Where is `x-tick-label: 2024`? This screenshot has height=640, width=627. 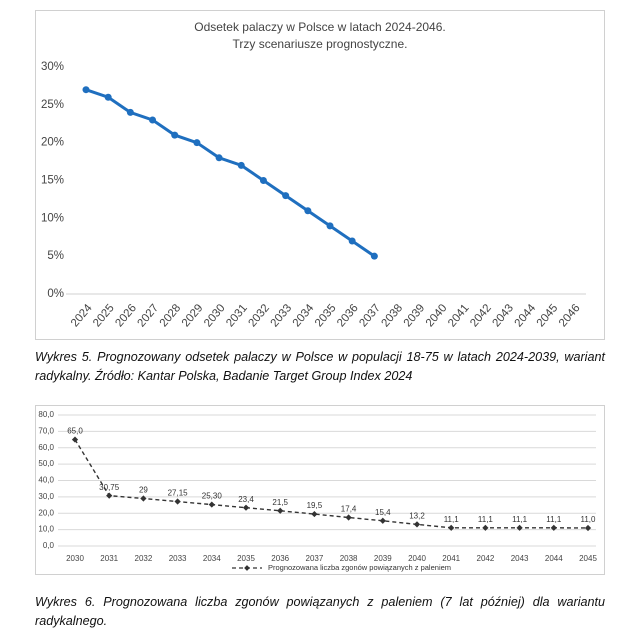
x-tick-label: 2024 is located at coordinates (82, 316).